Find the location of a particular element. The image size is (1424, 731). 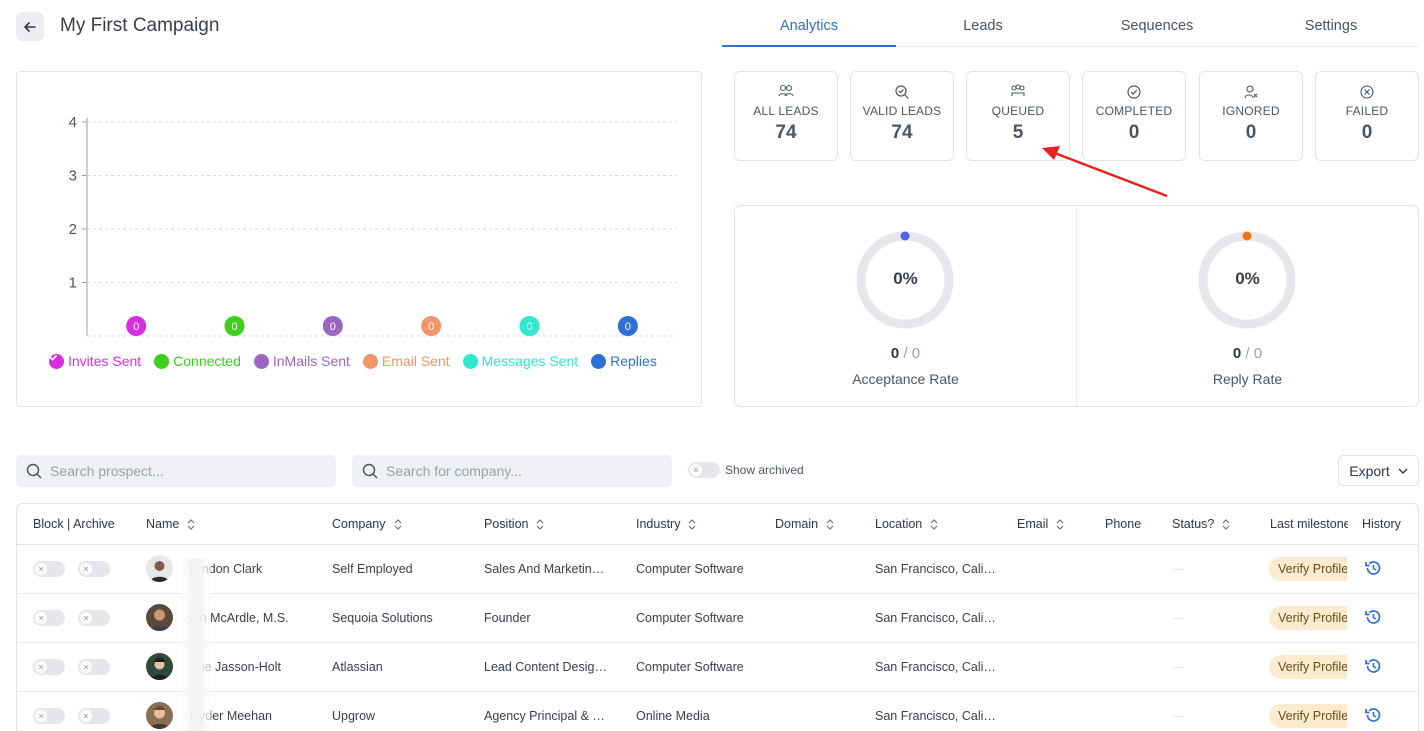

col-industry: Industry is located at coordinates (666, 524).